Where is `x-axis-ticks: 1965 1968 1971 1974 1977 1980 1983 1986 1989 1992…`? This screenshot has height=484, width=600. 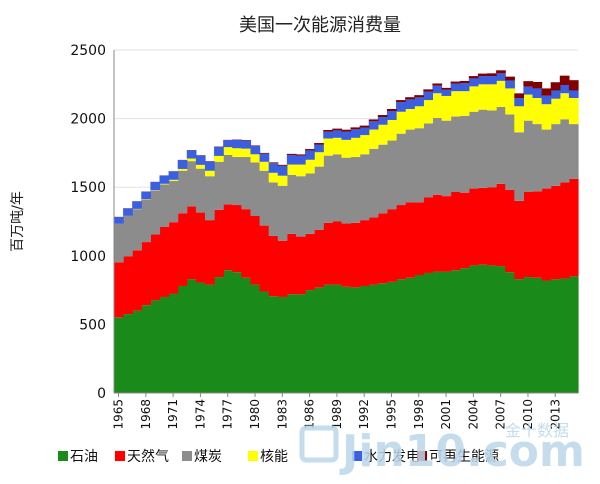
x-axis-ticks: 1965 1968 1971 1974 1977 1980 1983 1986 1989 1992… is located at coordinates (337, 411).